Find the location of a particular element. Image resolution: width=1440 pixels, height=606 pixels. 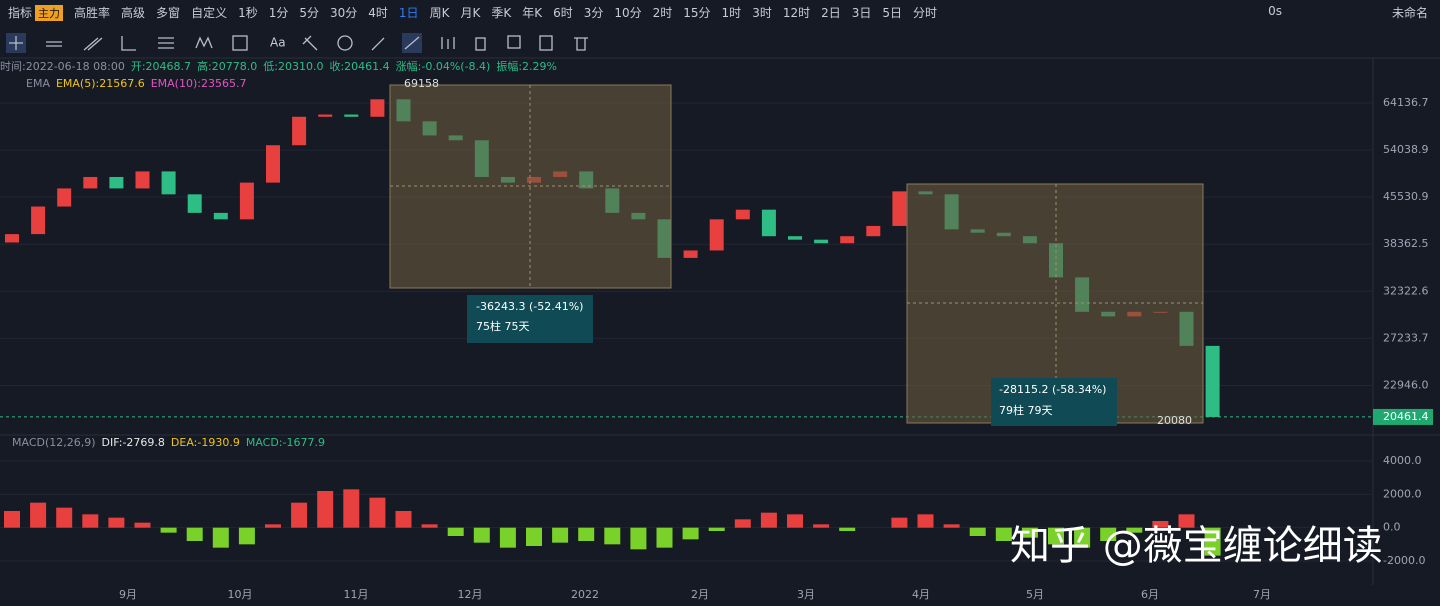

info-text: 收:20461.4 is located at coordinates (359, 66).